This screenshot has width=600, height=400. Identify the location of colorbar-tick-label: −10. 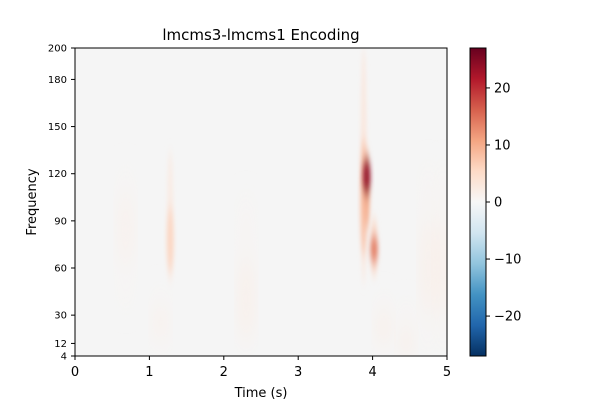
(507, 260).